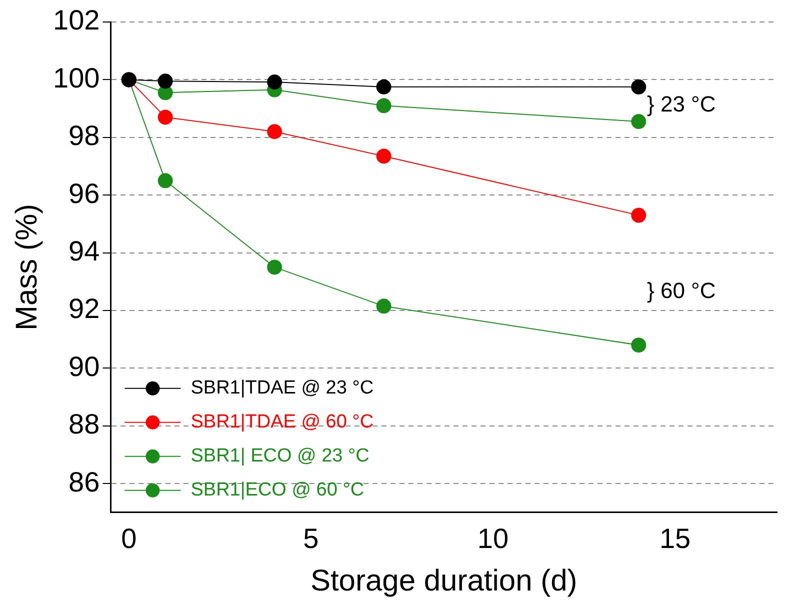 The width and height of the screenshot is (785, 608). Describe the element at coordinates (84, 193) in the screenshot. I see `y-tick-label: 96` at that location.